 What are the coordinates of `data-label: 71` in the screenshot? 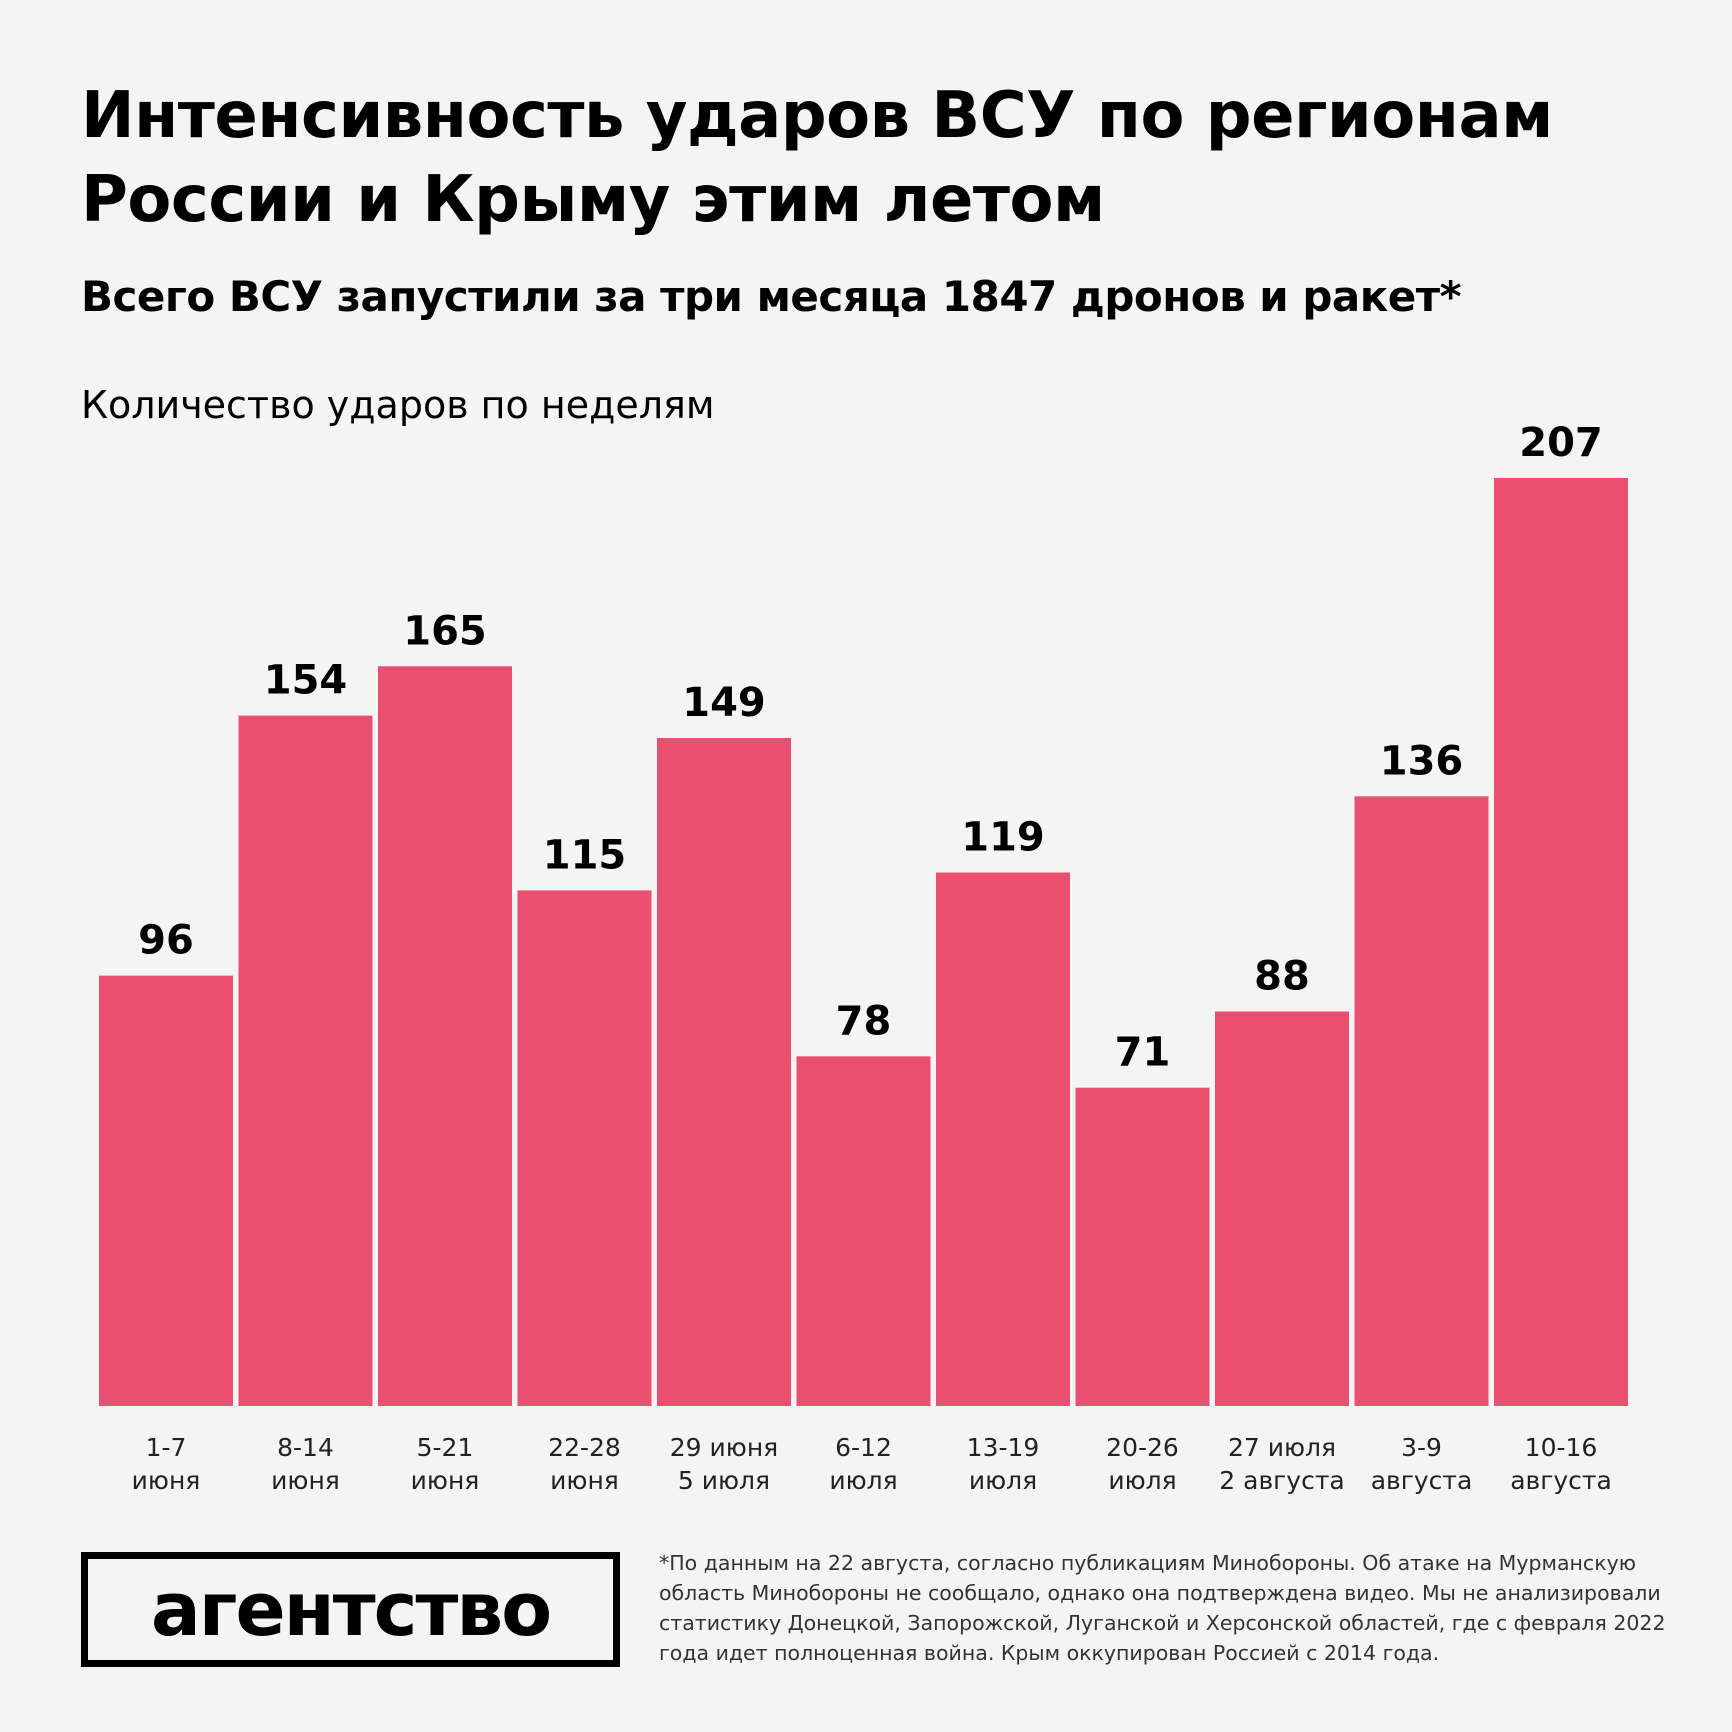 It's located at (1143, 1053).